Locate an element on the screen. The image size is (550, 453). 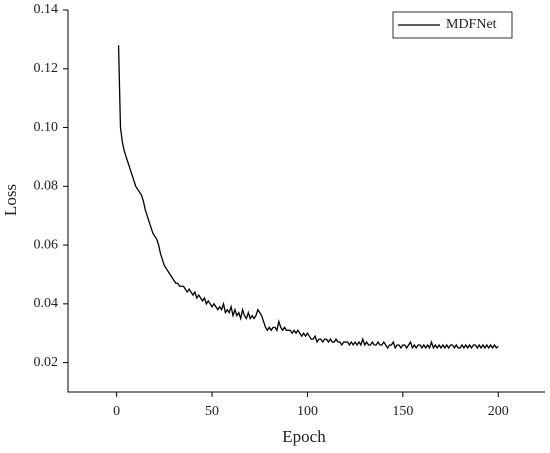
x-tick-label: 100 is located at coordinates (307, 411).